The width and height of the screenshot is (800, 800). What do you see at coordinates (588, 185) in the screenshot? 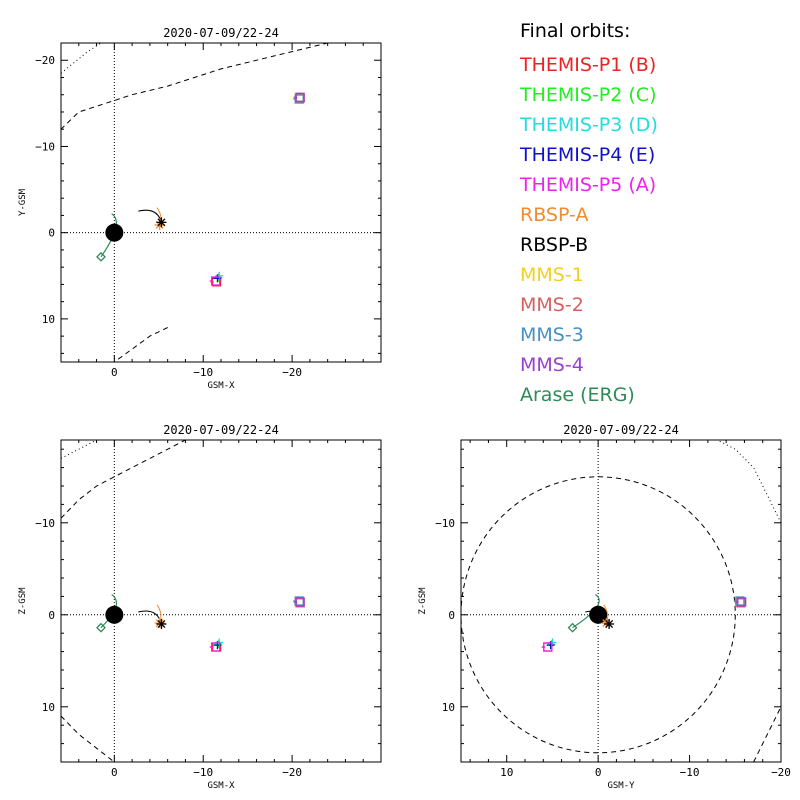
I see `legend-item: THEMIS-P5 (A)` at bounding box center [588, 185].